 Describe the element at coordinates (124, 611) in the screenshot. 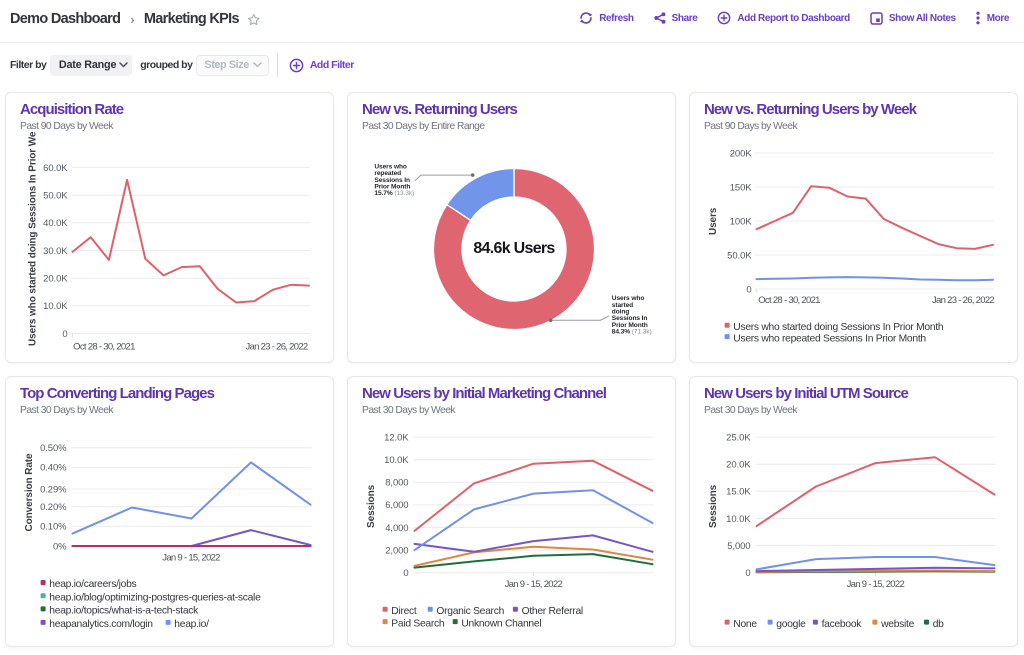

I see `svg-text:heap.io/topics/what-is-a-tech-: heap.io/topics/what-is-a-tech-stack` at that location.